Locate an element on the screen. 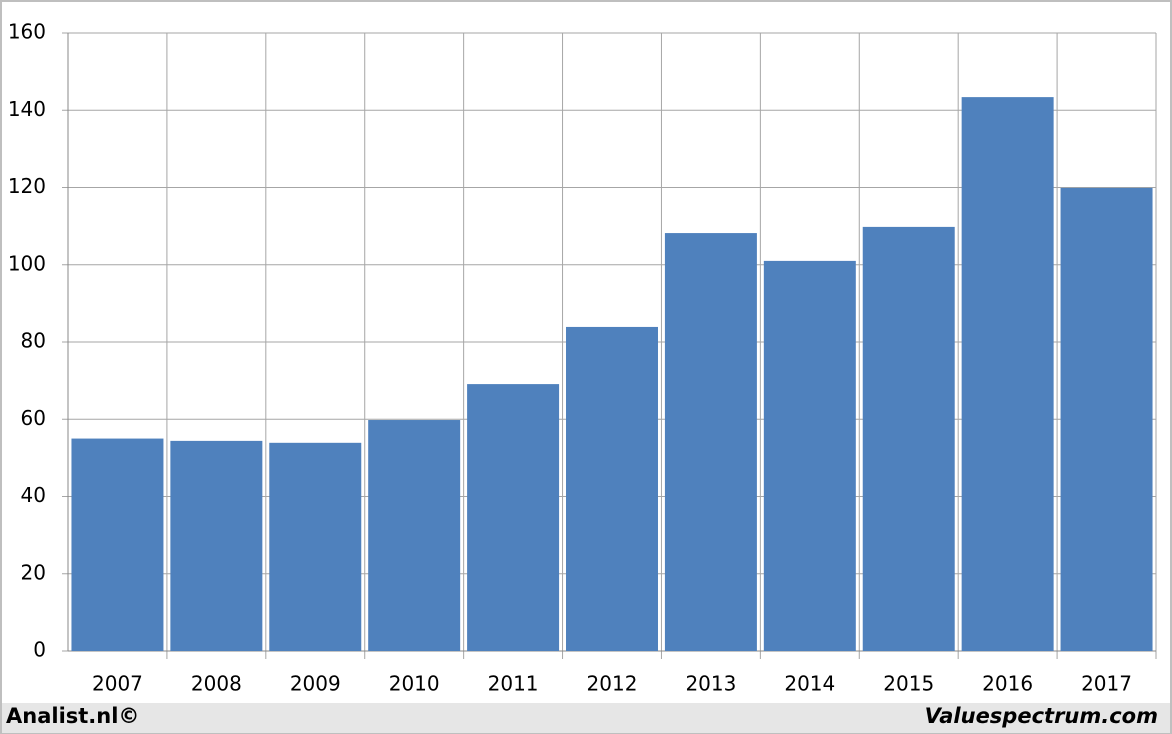  y-tick-label: 80 is located at coordinates (33, 341).